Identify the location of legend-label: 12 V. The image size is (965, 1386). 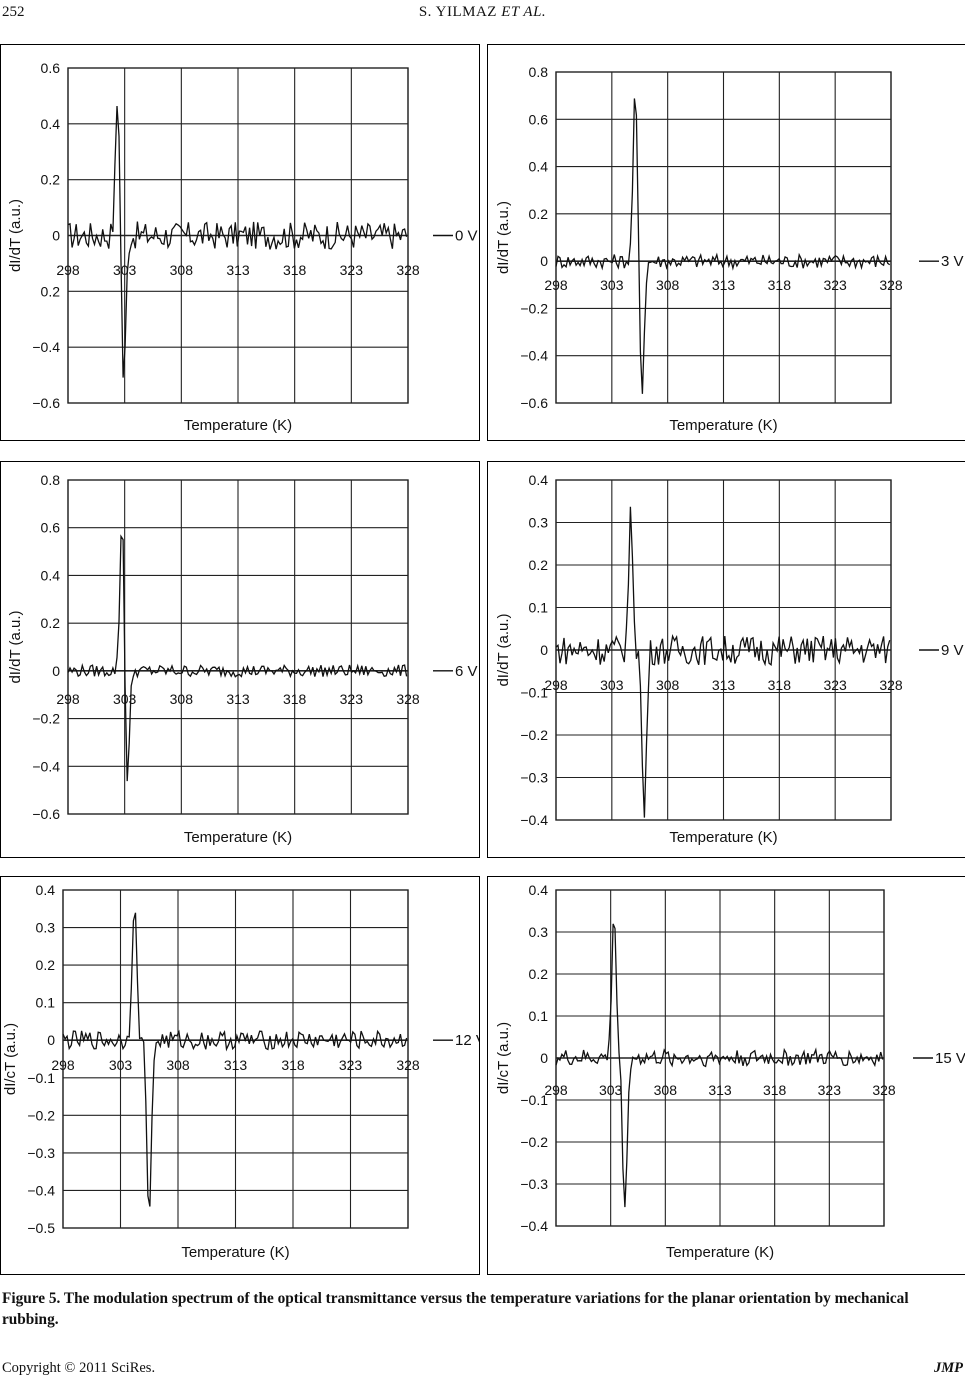
(467, 1040).